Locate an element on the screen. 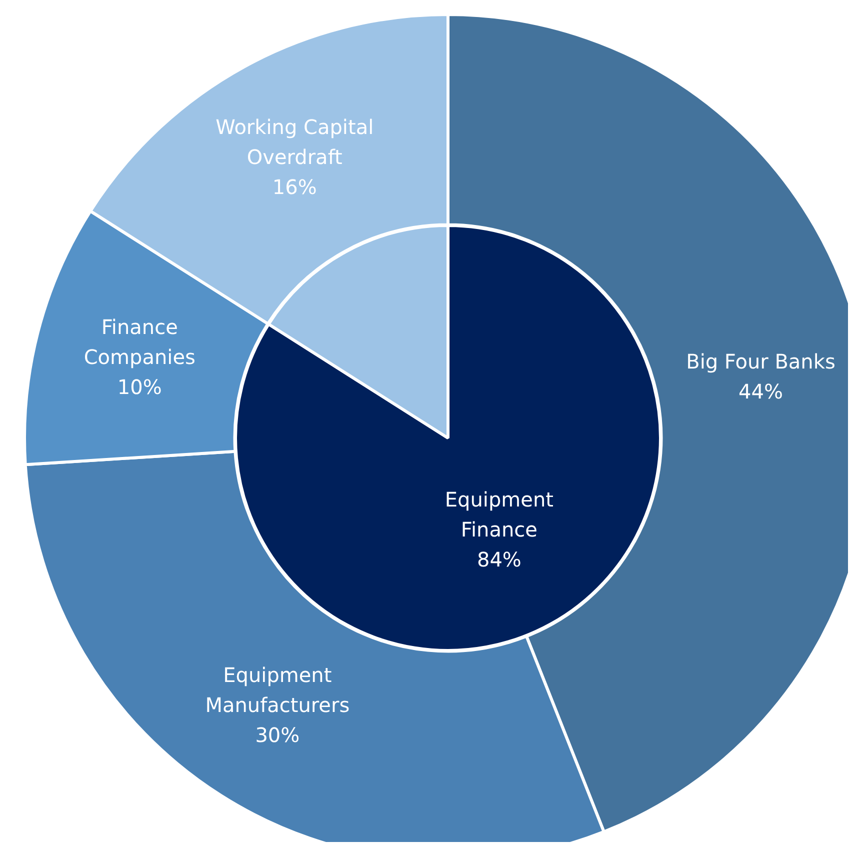 This screenshot has height=850, width=855. data-label: 30% is located at coordinates (277, 735).